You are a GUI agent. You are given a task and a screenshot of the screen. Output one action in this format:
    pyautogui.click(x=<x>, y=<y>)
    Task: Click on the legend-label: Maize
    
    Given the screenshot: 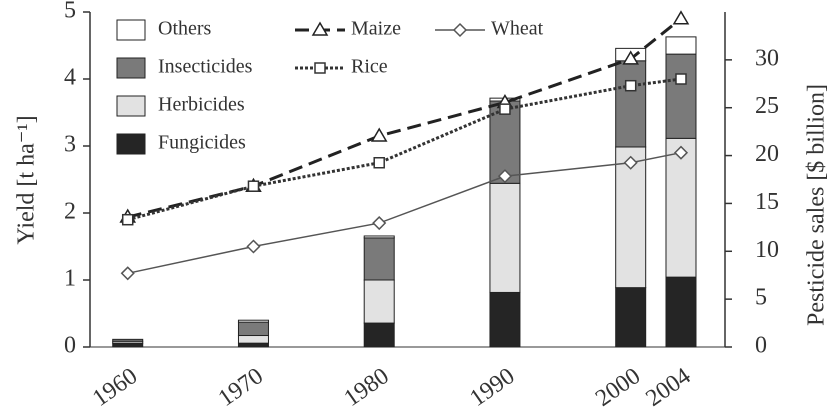 What is the action you would take?
    pyautogui.click(x=376, y=29)
    